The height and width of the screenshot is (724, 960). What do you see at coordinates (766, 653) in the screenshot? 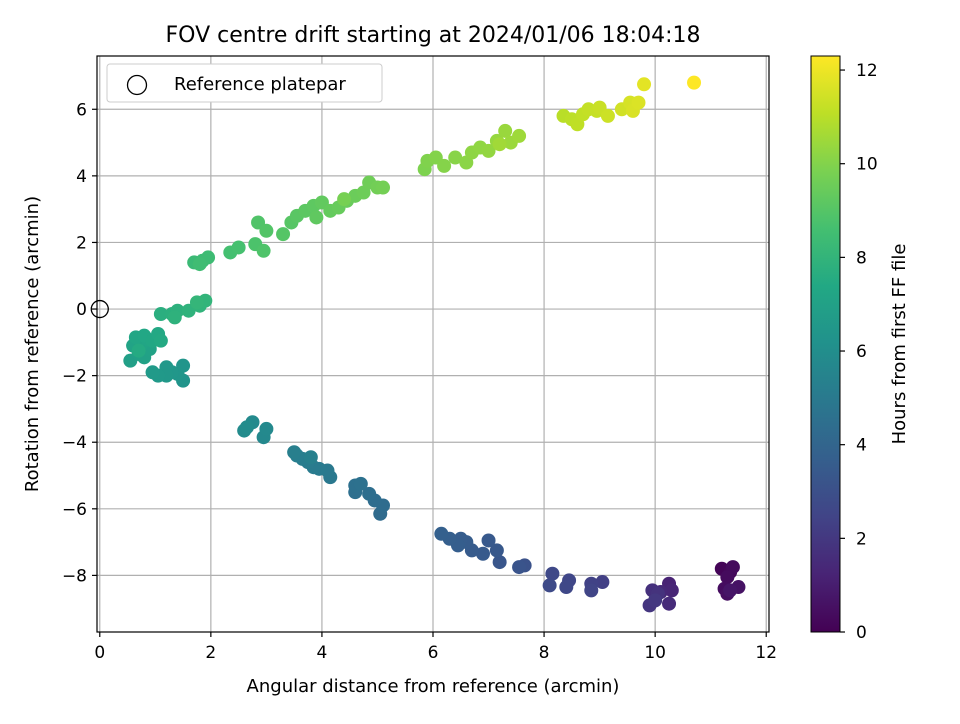
I see `x-tick-label: 12` at bounding box center [766, 653].